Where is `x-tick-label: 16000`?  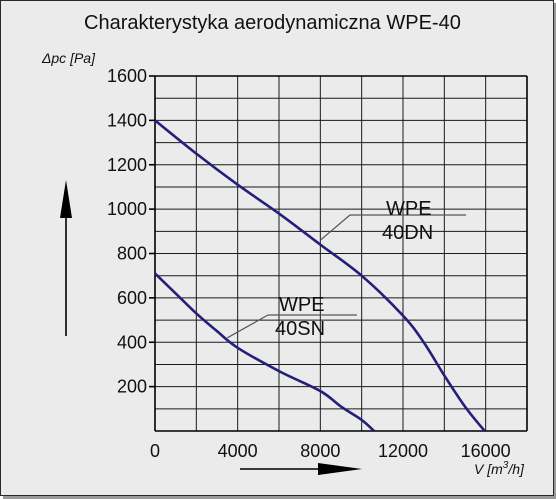
x-tick-label: 16000 is located at coordinates (486, 451).